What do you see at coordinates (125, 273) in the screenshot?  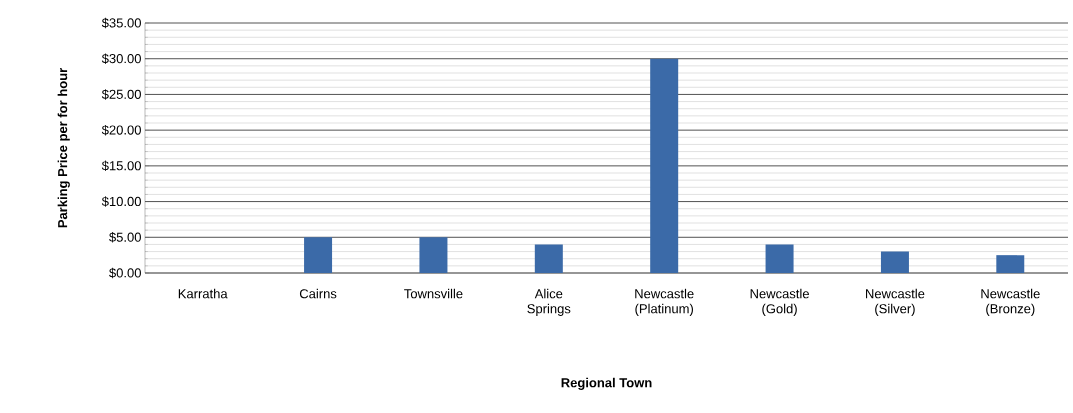 I see `y-tick-label: $0.00` at bounding box center [125, 273].